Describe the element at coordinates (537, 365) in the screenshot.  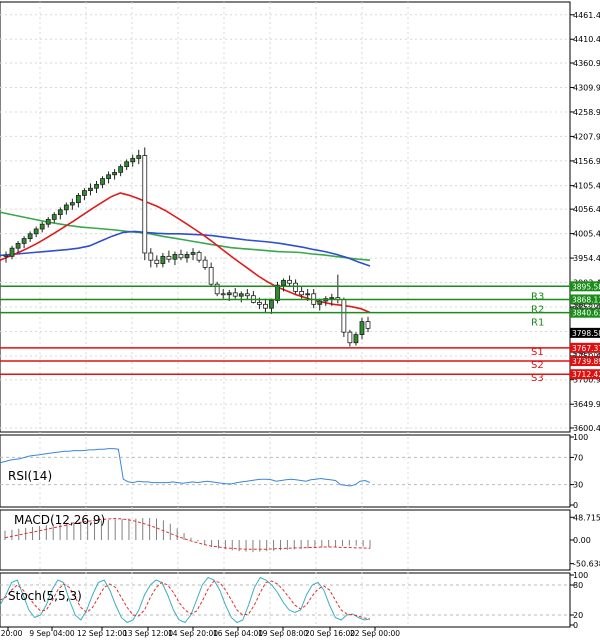
I see `level-label-s2: S2` at that location.